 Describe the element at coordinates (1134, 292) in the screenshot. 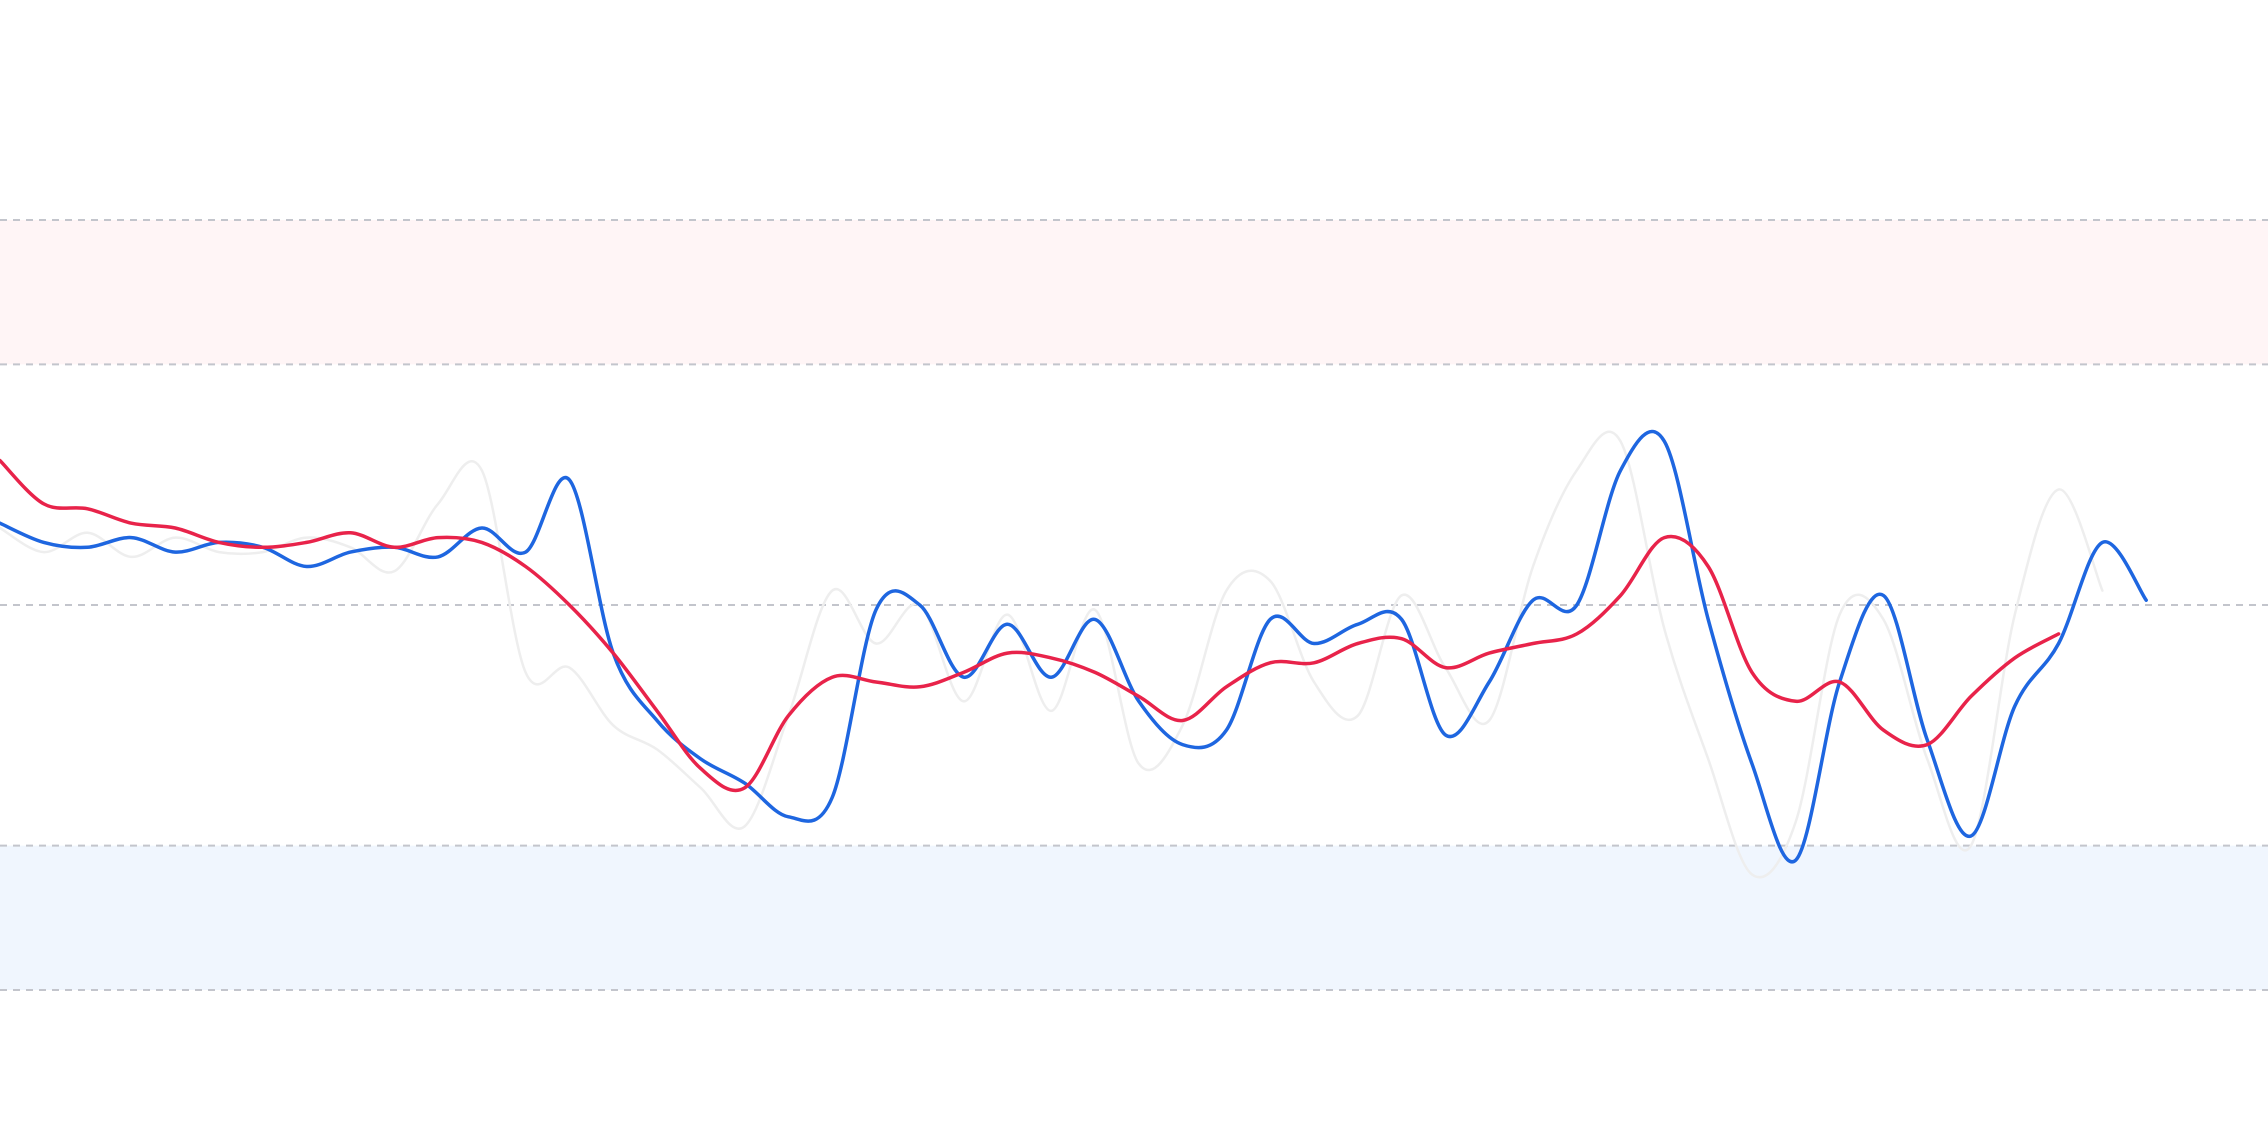

I see `overbought-band` at that location.